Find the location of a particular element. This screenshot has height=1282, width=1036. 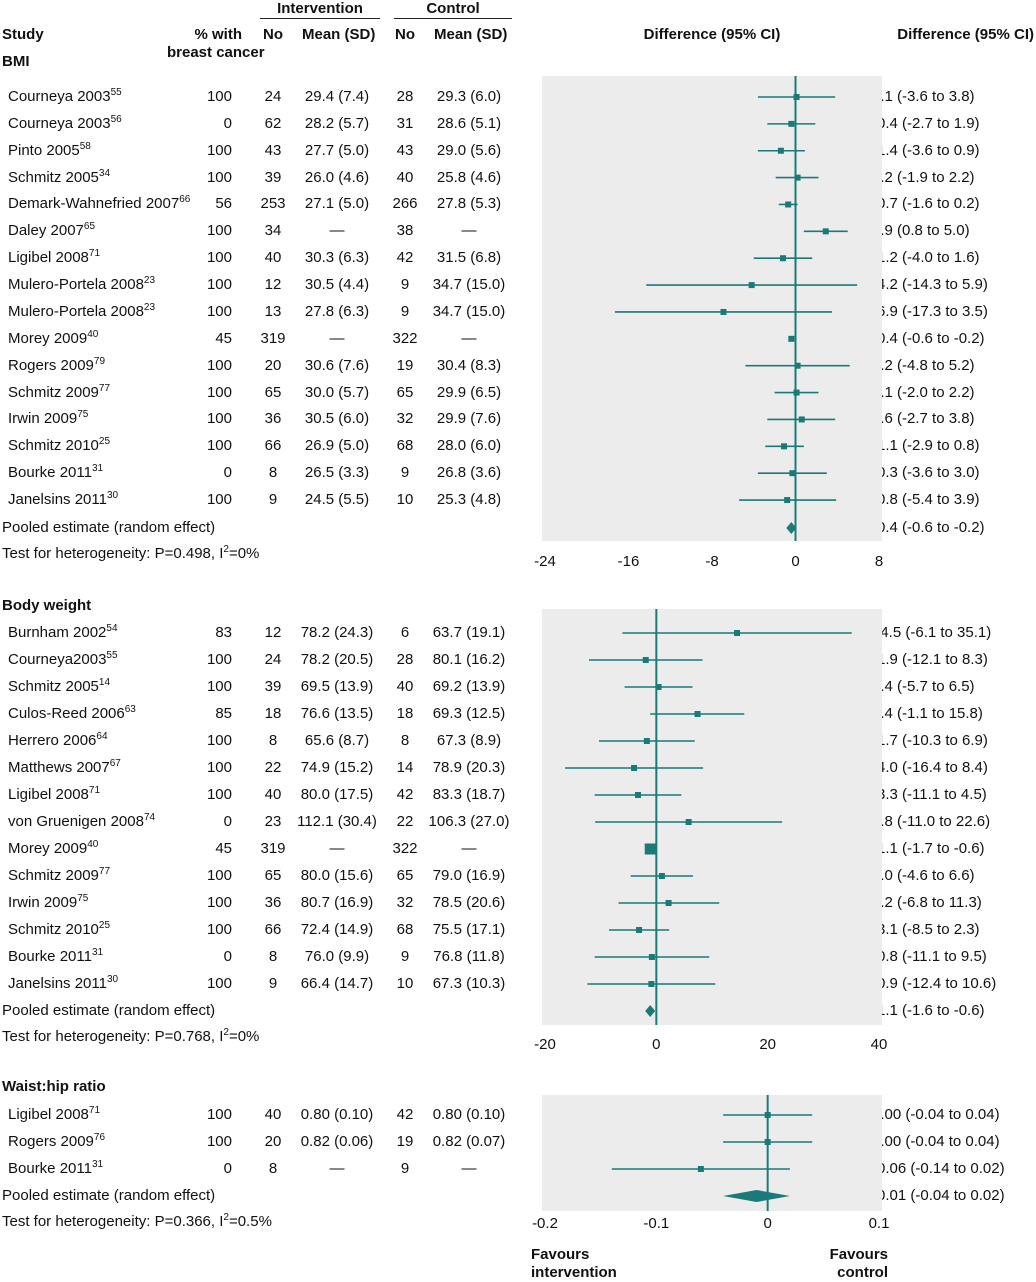

study-name-text: Schmitz 2009 is located at coordinates (53, 875).